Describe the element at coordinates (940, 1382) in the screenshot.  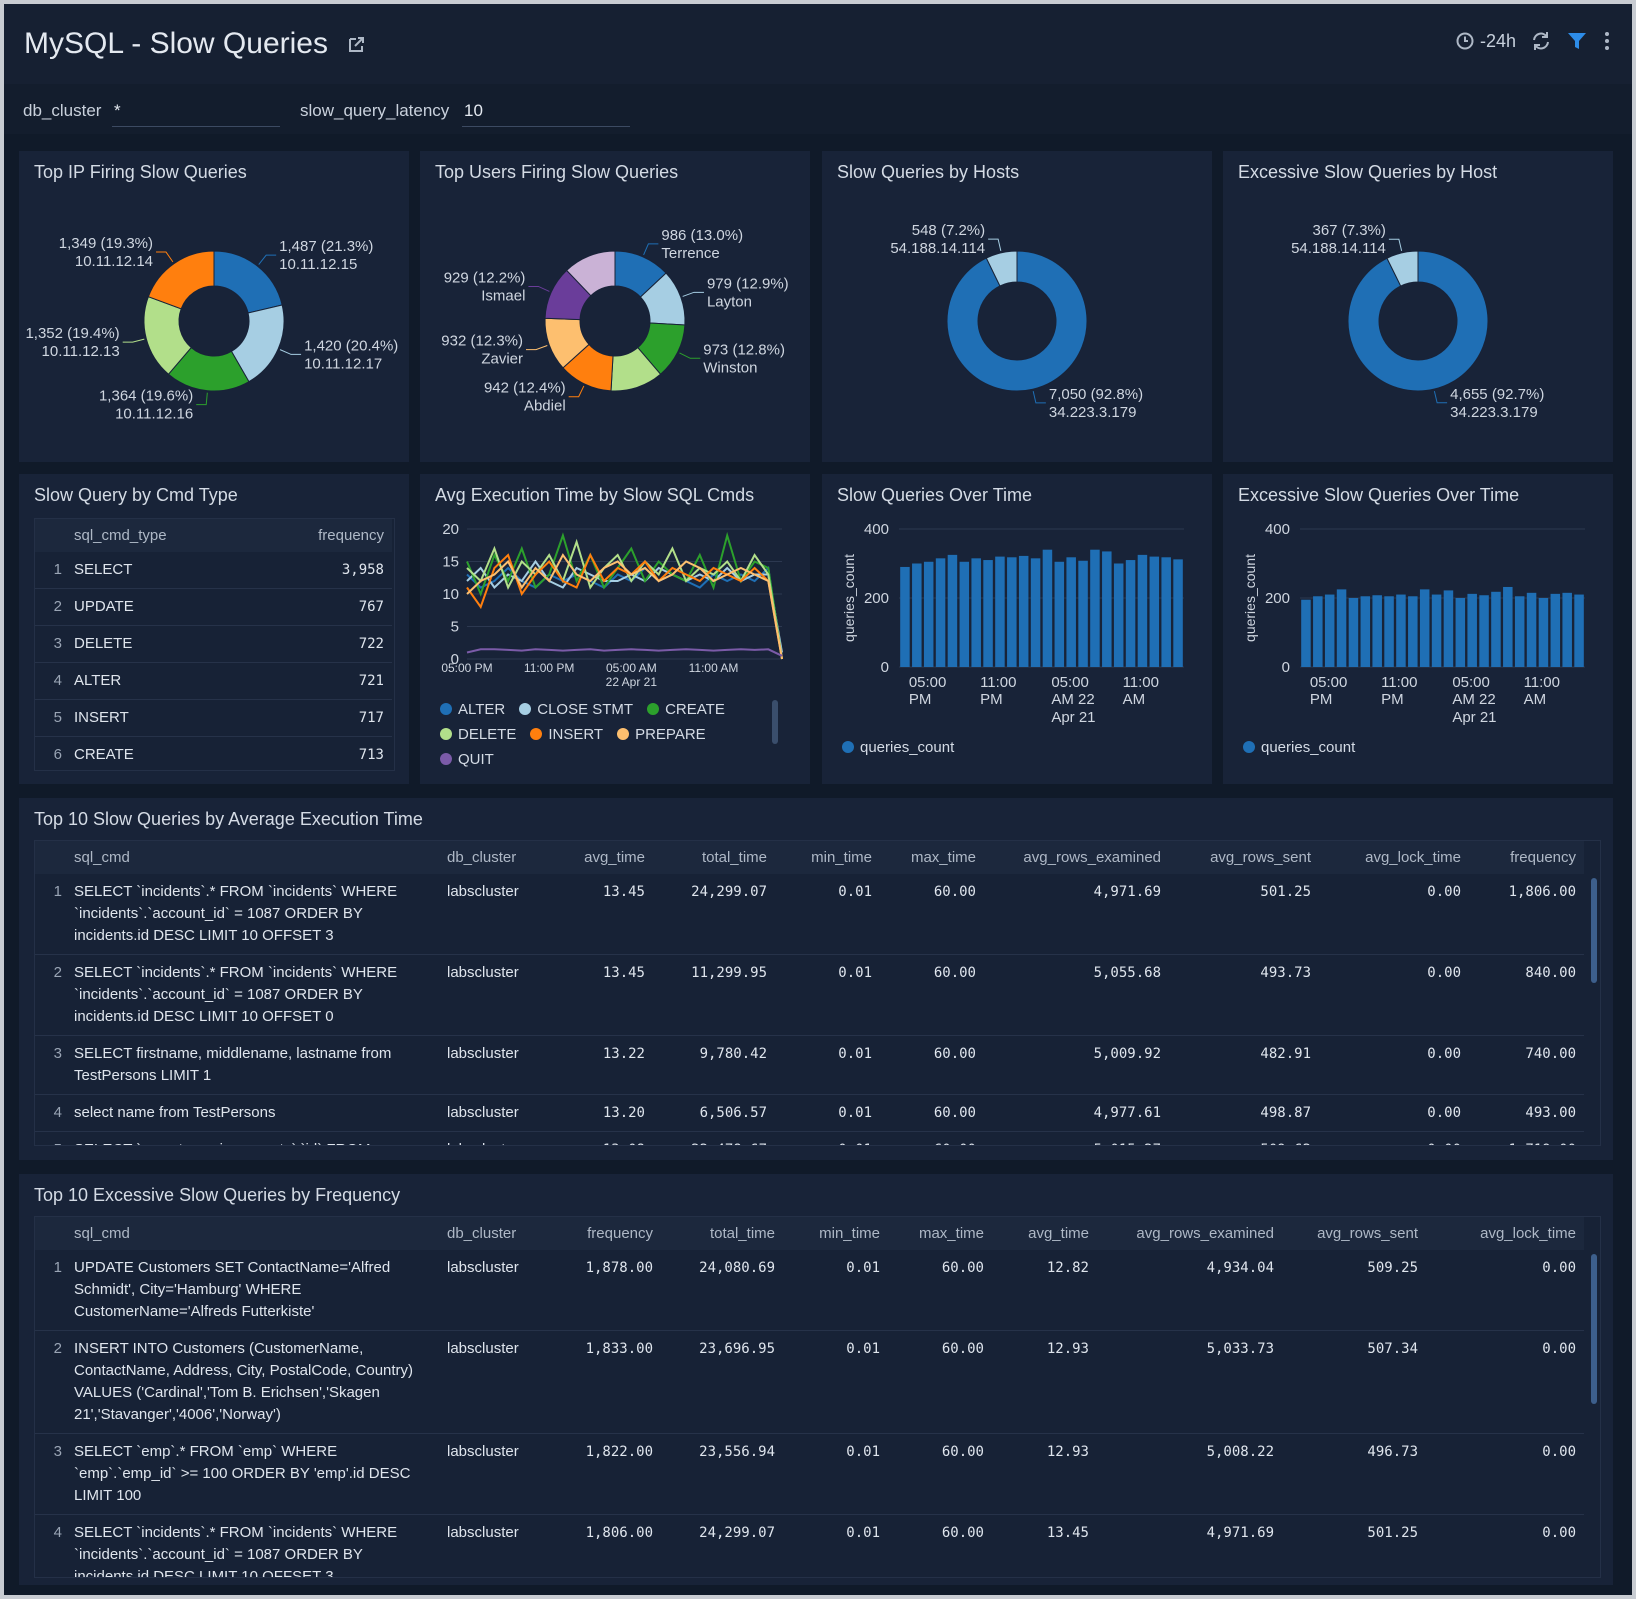
I see `table-cell: 60.00` at that location.